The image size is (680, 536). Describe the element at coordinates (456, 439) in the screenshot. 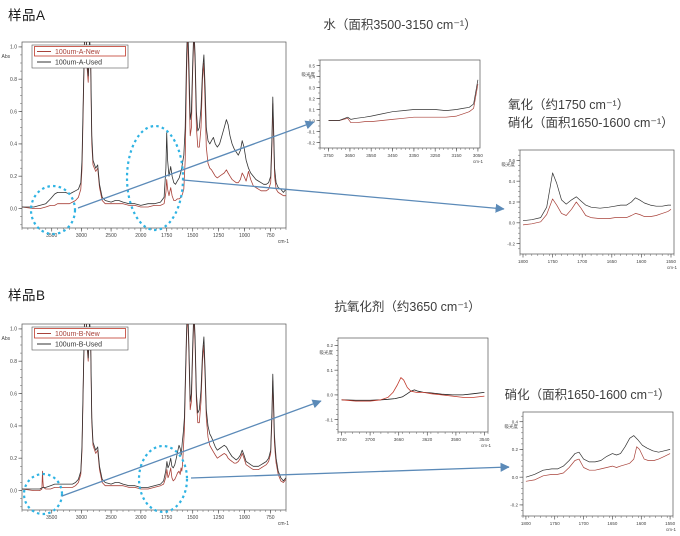

I see `svg-text: 3580` at that location.